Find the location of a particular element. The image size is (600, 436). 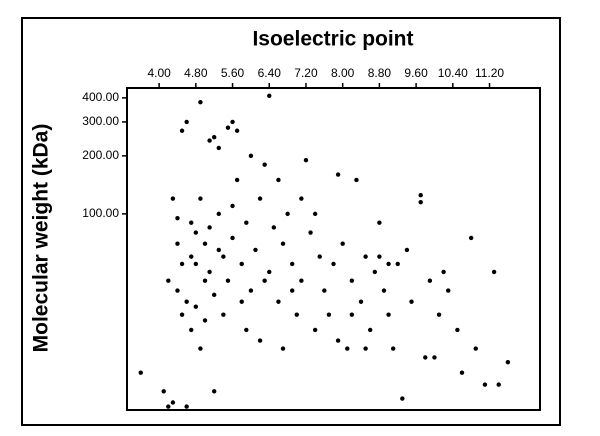

y-axis-title: Molecular weight (kDa) is located at coordinates (41, 238).